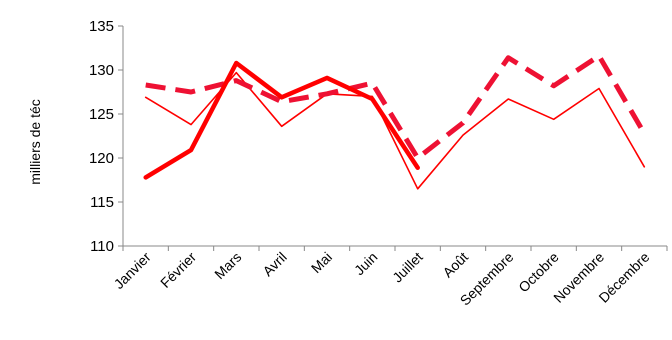  Describe the element at coordinates (101, 70) in the screenshot. I see `y-tick-label: 130` at that location.